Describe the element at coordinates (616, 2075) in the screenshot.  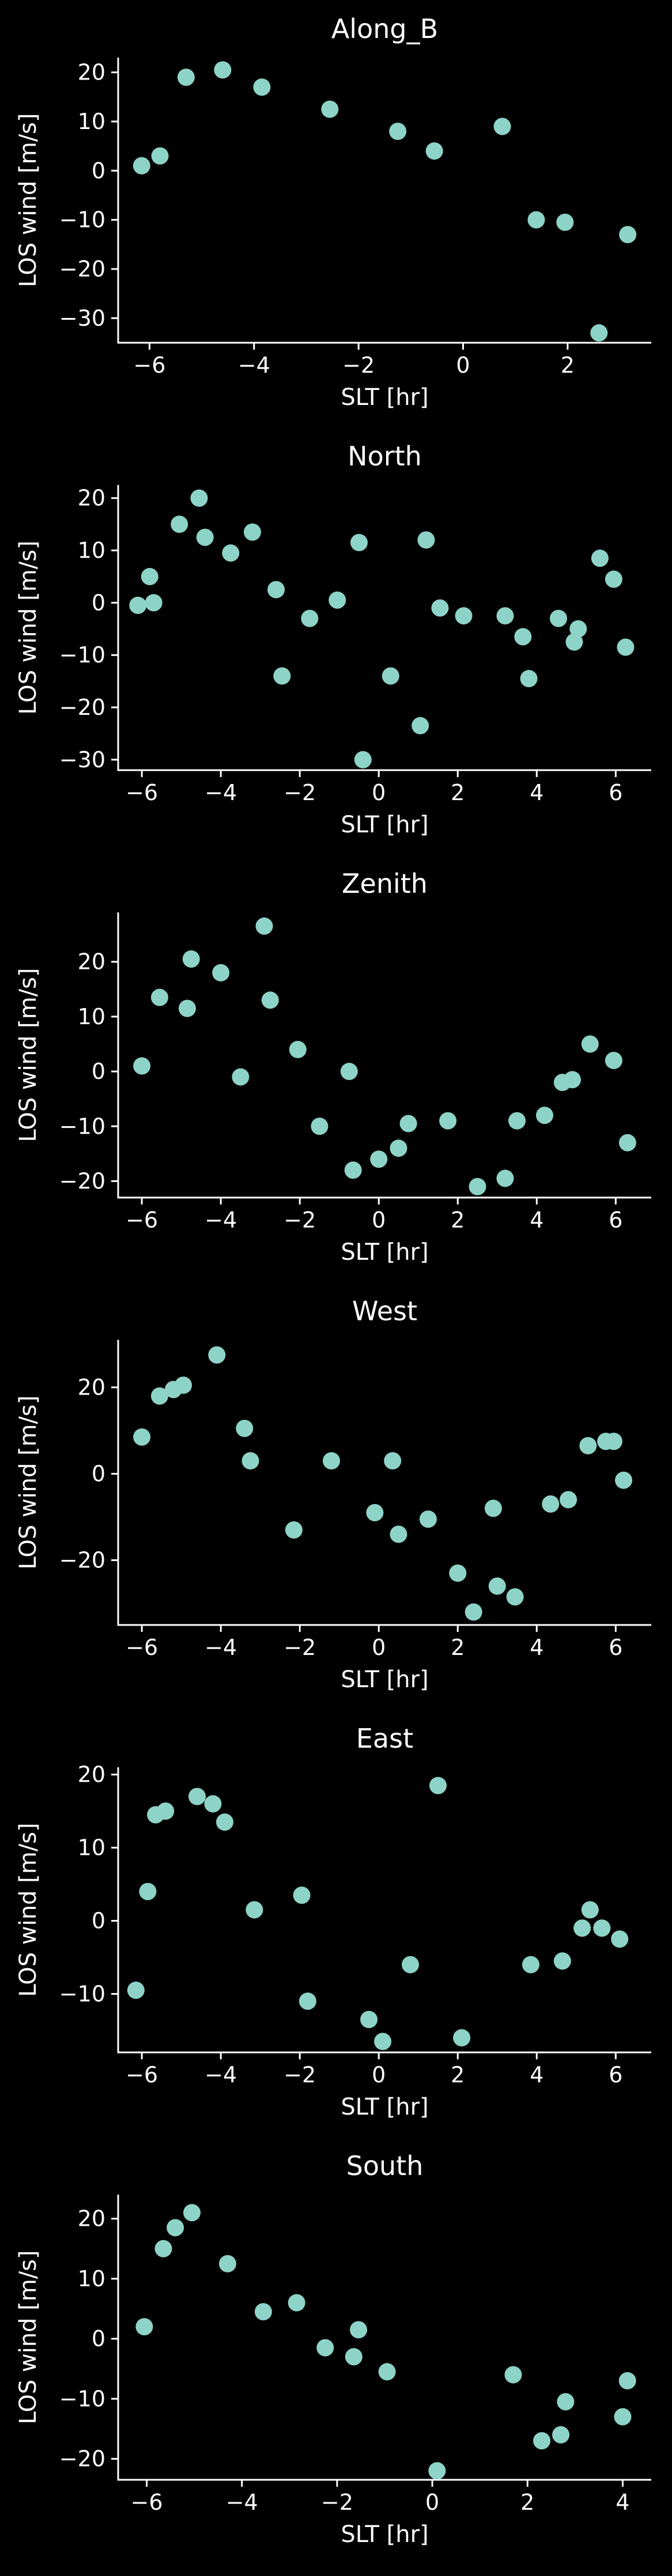
I see `x-tick-label: 6` at that location.